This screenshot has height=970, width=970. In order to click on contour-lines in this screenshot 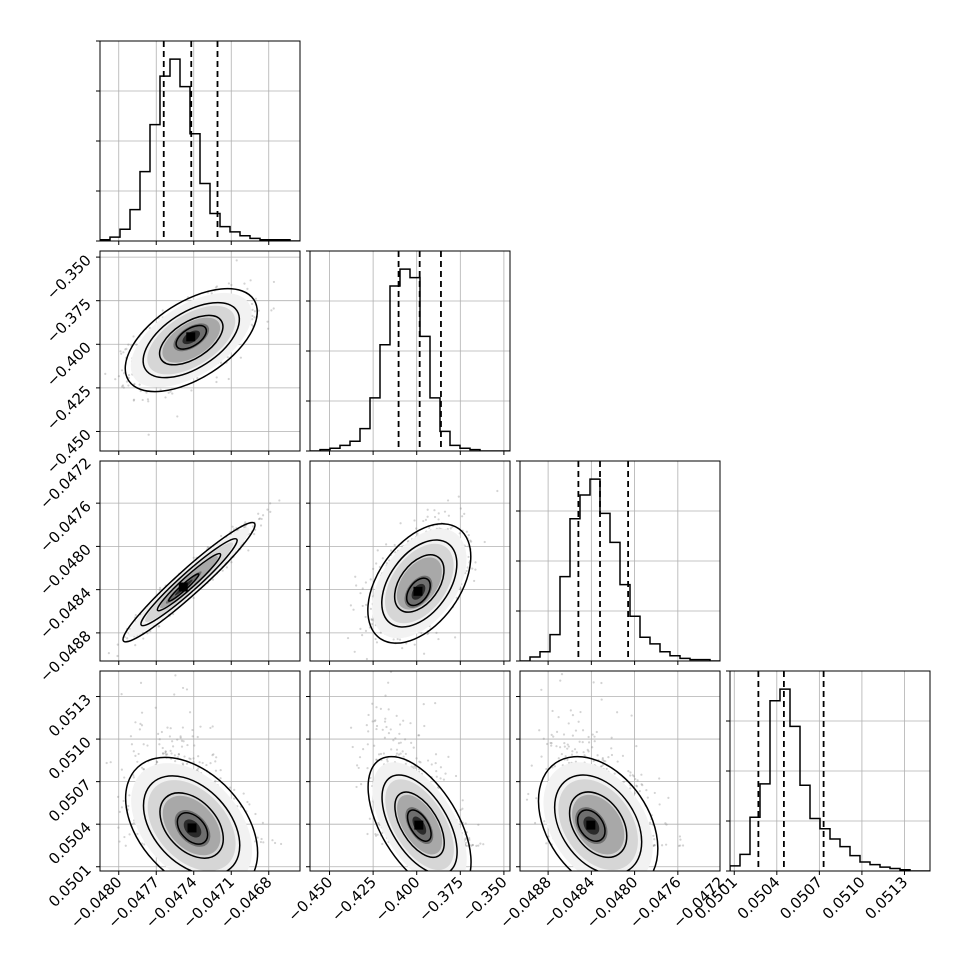, I will do `click(189, 582)`.